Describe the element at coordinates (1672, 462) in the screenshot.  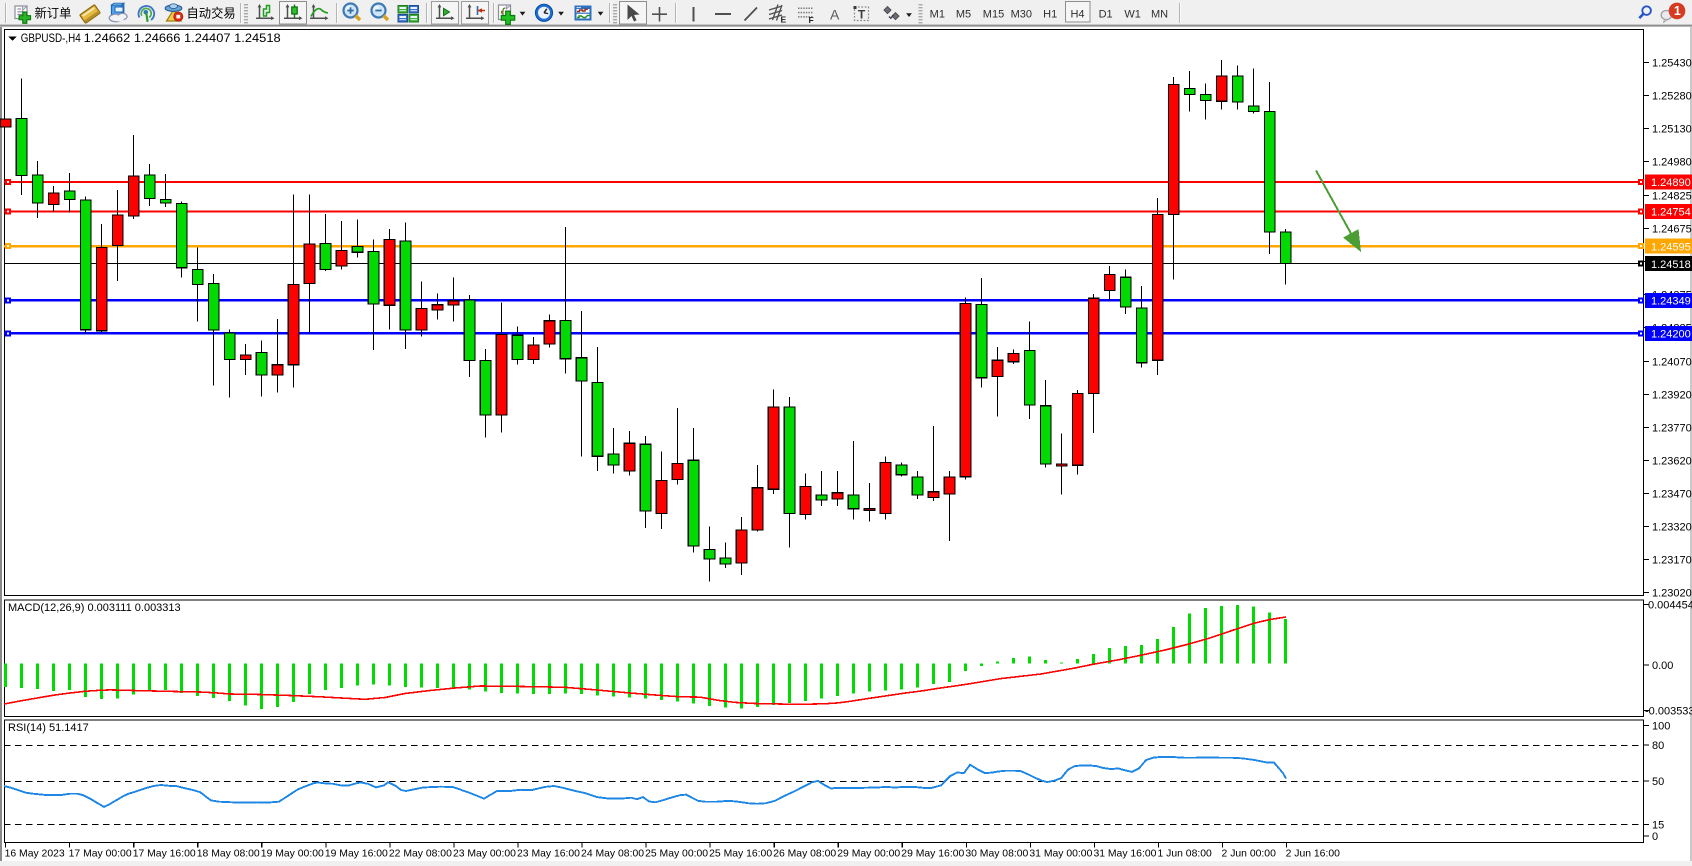
I see `svg-text: 1.23620` at that location.